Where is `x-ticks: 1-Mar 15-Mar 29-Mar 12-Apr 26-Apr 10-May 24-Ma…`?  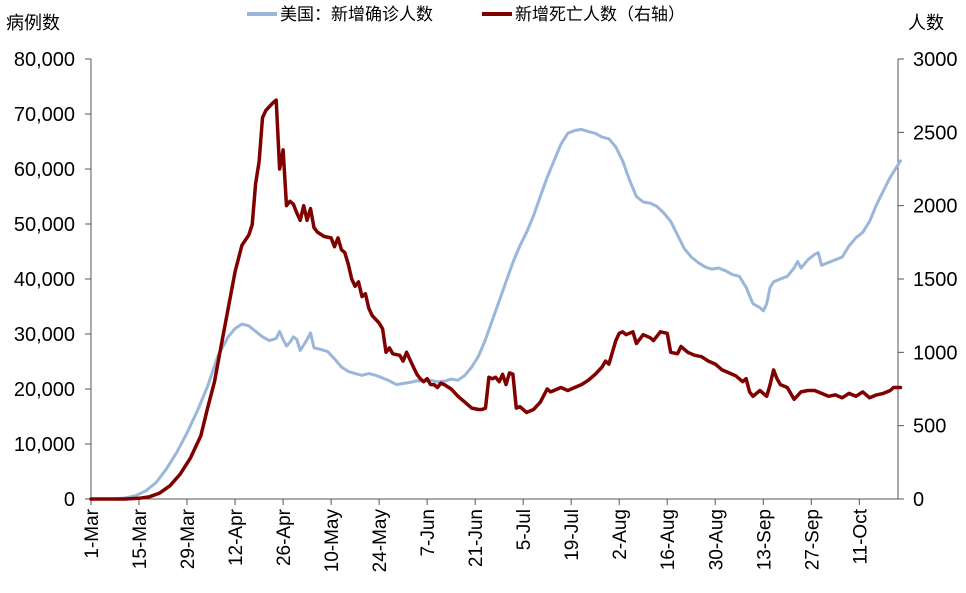
x-ticks: 1-Mar 15-Mar 29-Mar 12-Apr 26-Apr 10-May 24-Ma… is located at coordinates (476, 535).